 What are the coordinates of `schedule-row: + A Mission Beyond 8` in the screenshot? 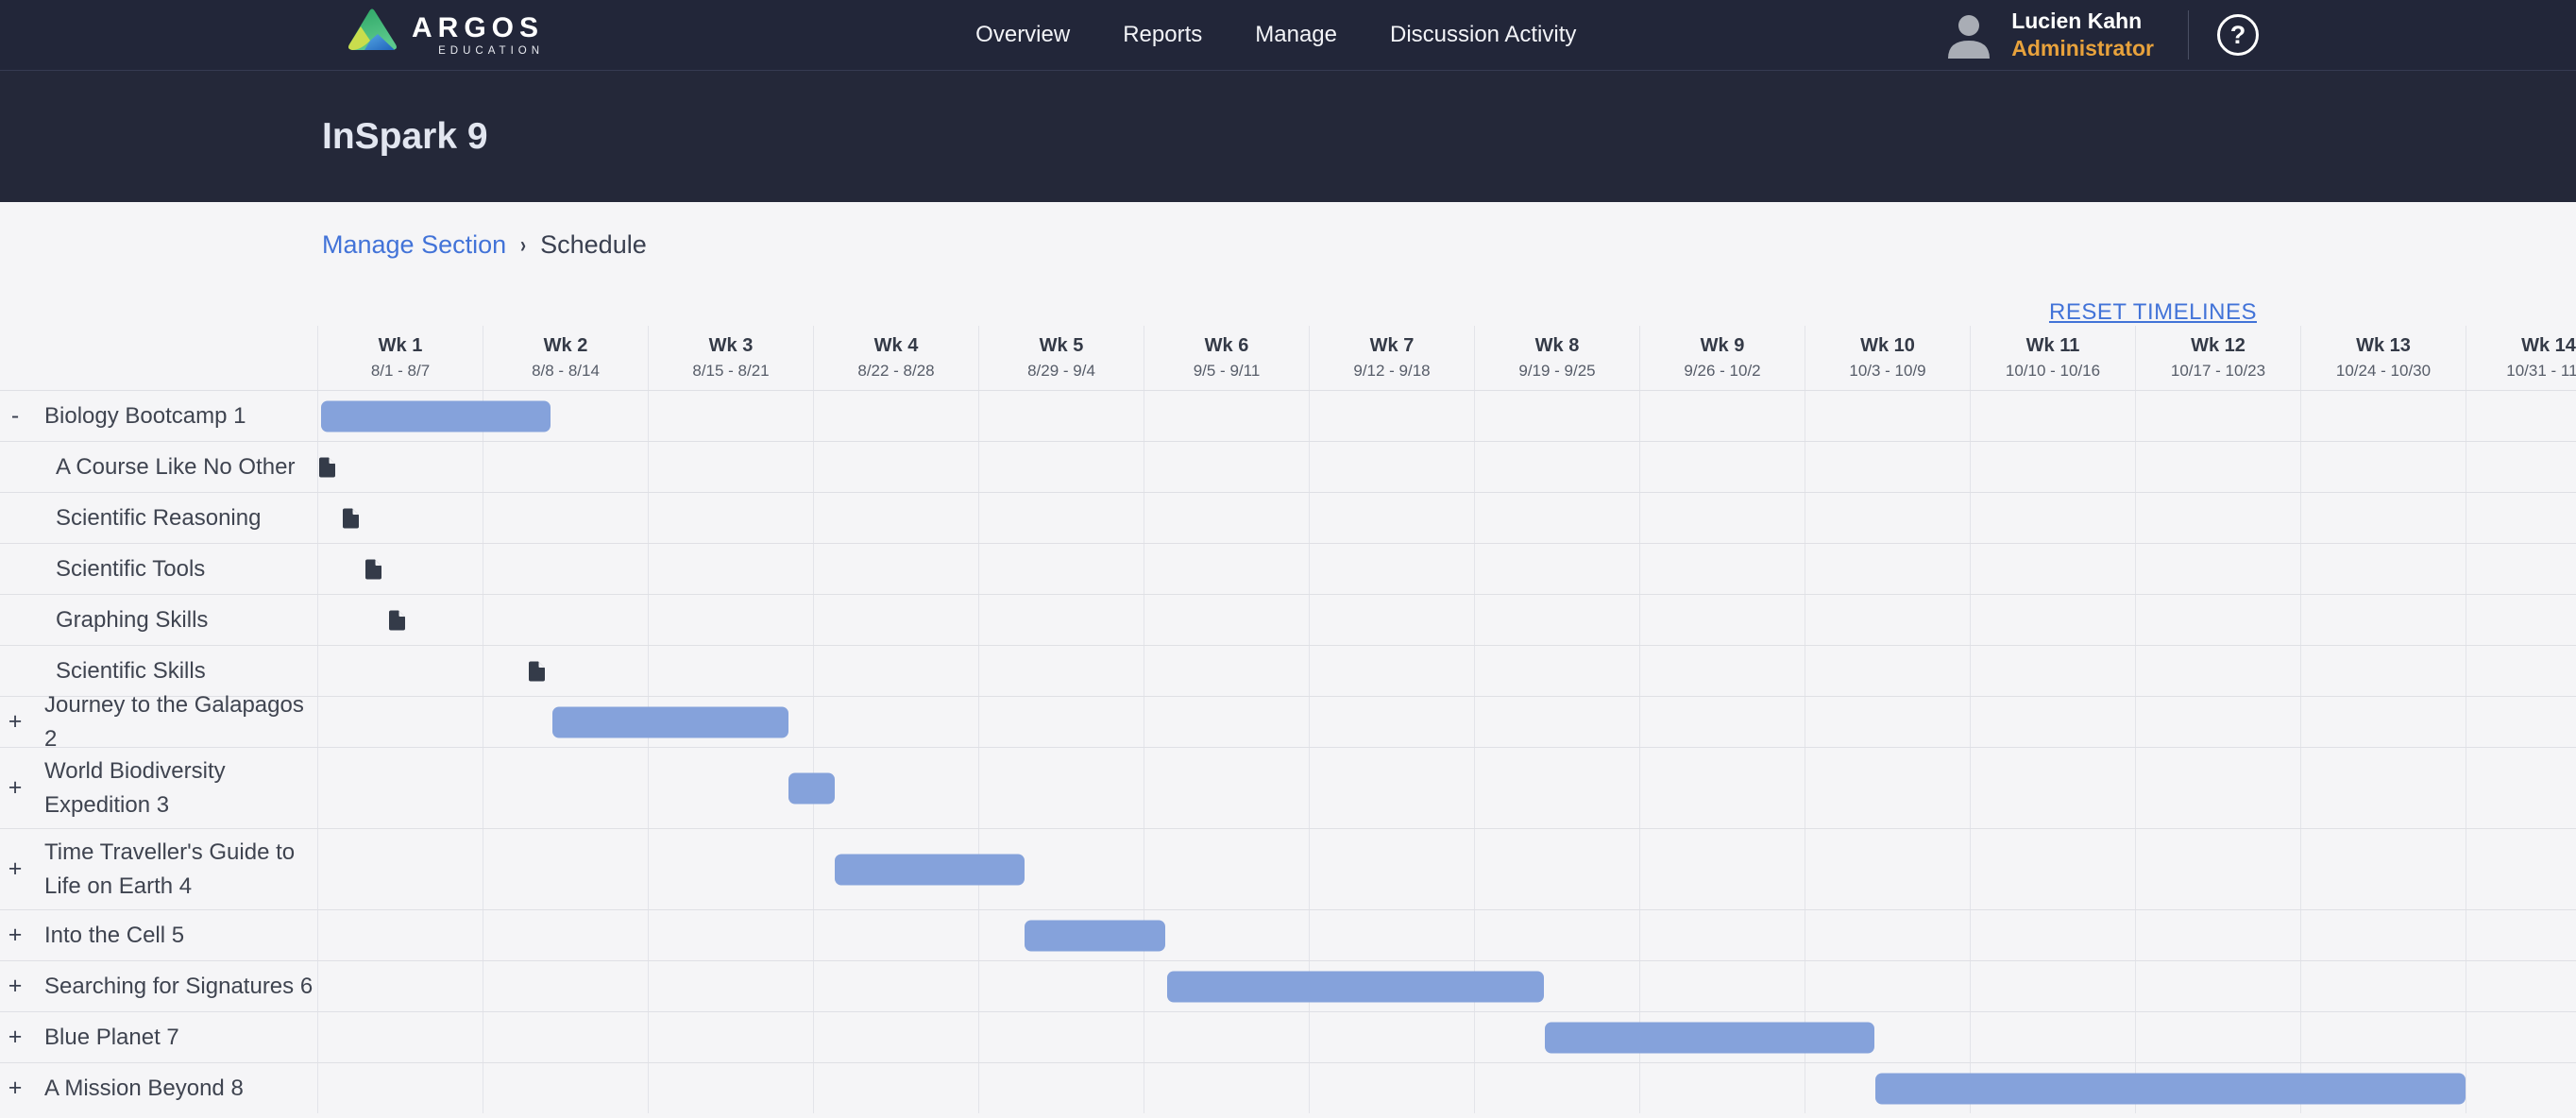 It's located at (1288, 1087).